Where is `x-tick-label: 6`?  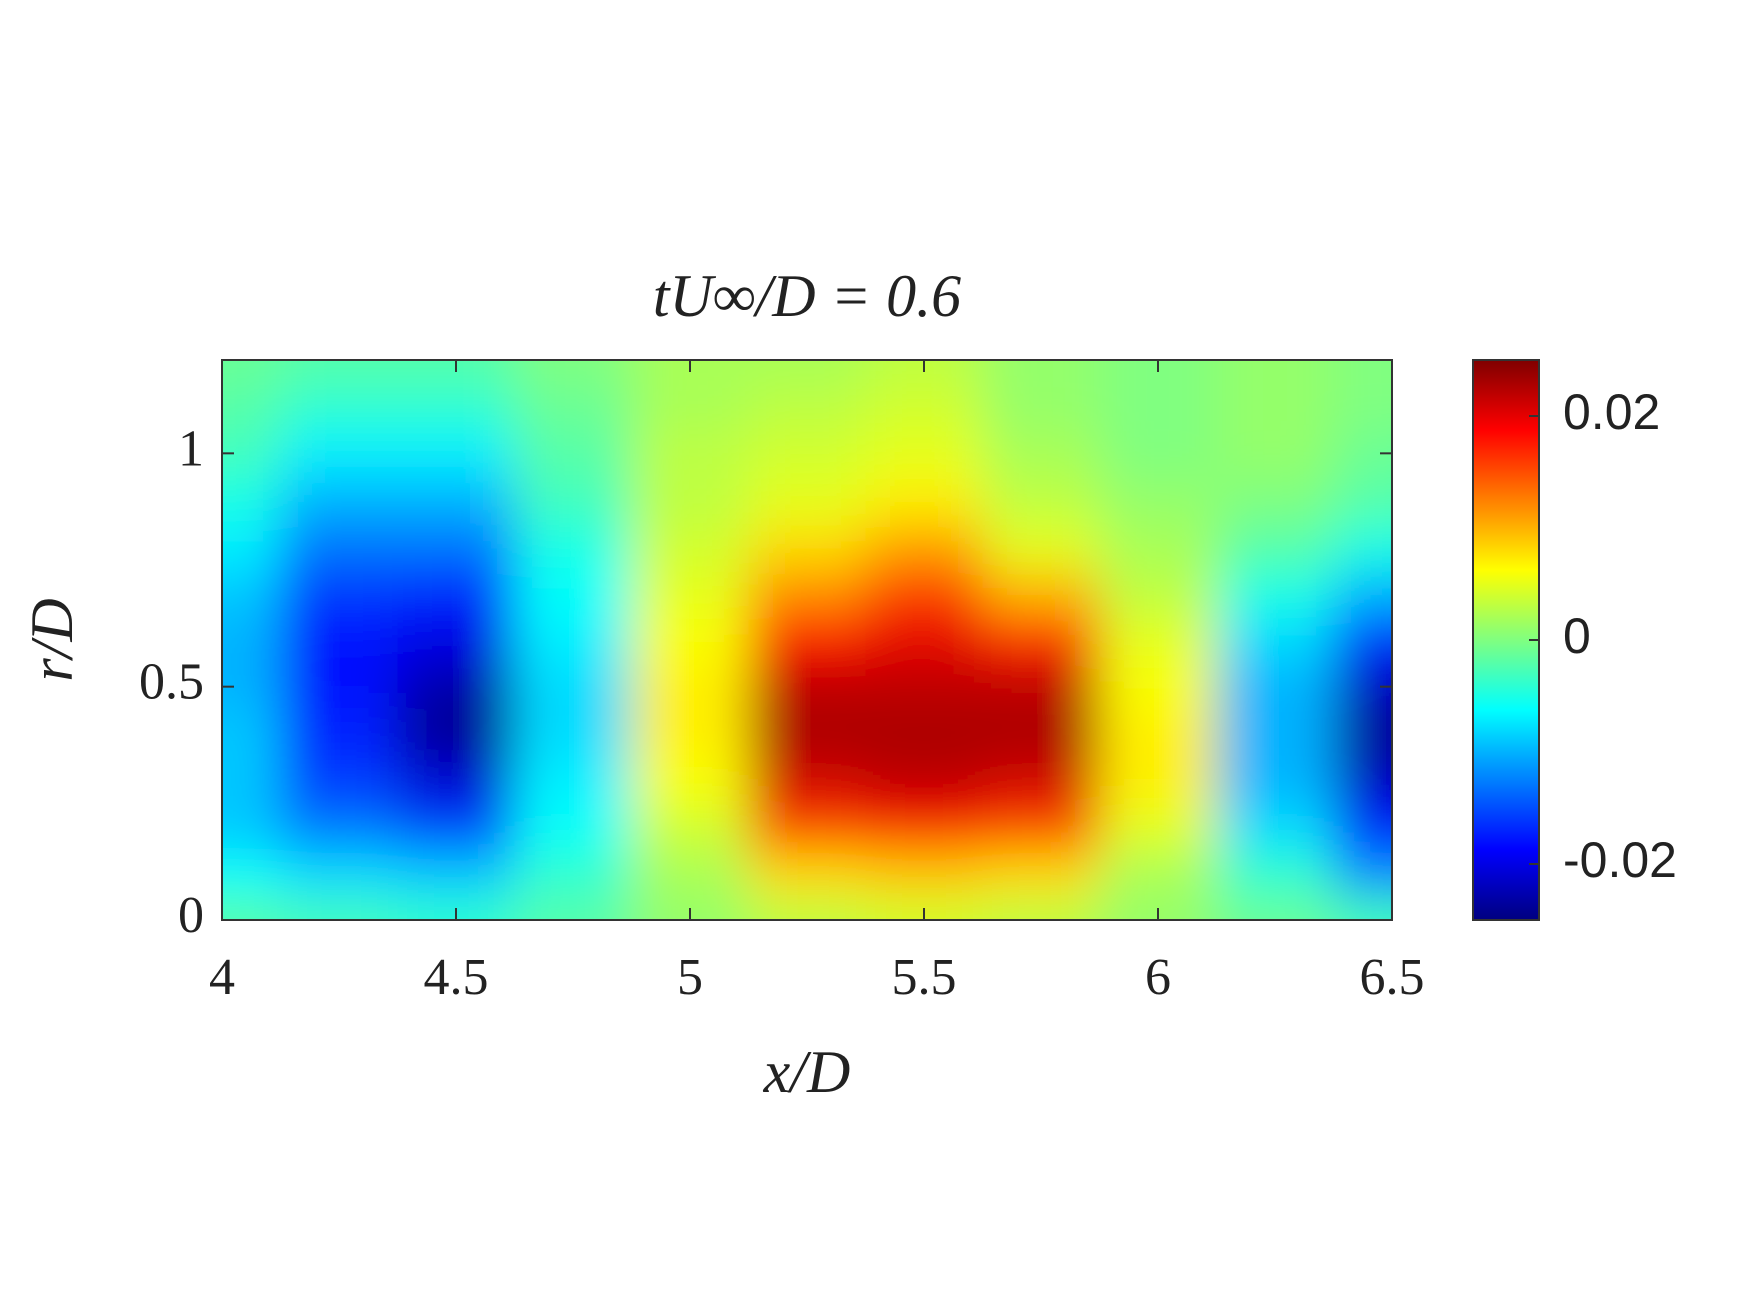
x-tick-label: 6 is located at coordinates (1158, 977).